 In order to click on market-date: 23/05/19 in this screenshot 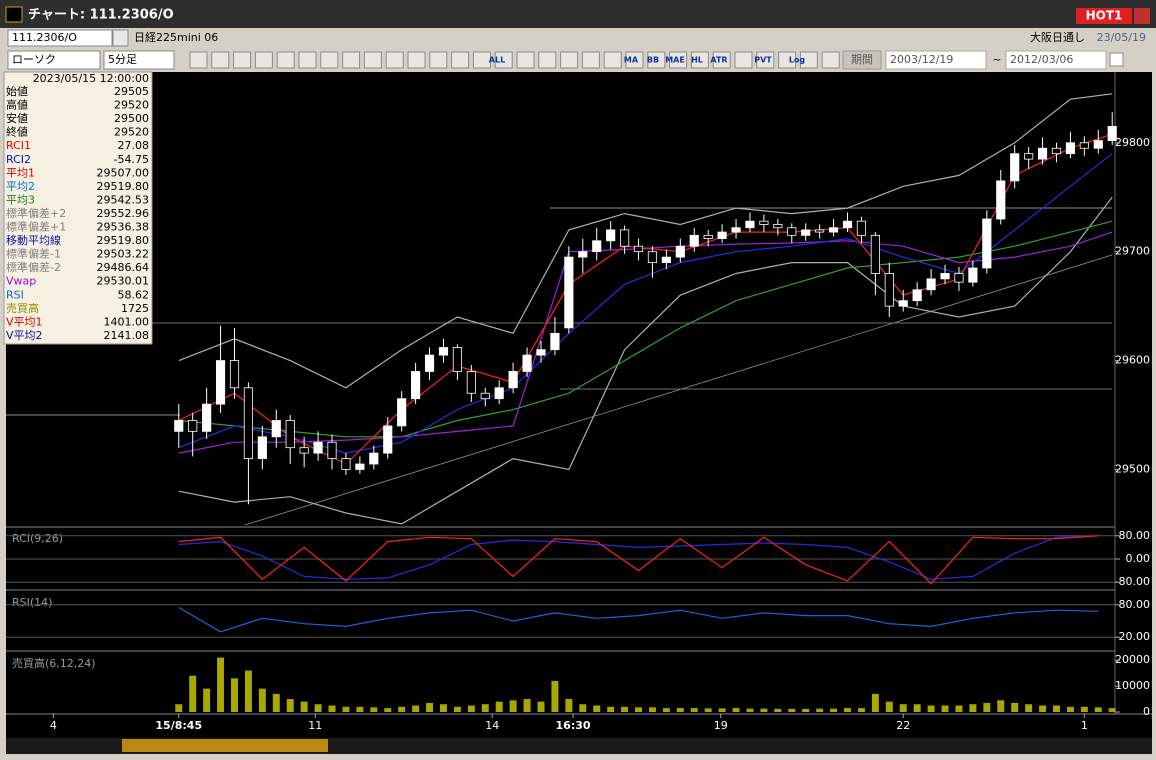, I will do `click(1121, 37)`.